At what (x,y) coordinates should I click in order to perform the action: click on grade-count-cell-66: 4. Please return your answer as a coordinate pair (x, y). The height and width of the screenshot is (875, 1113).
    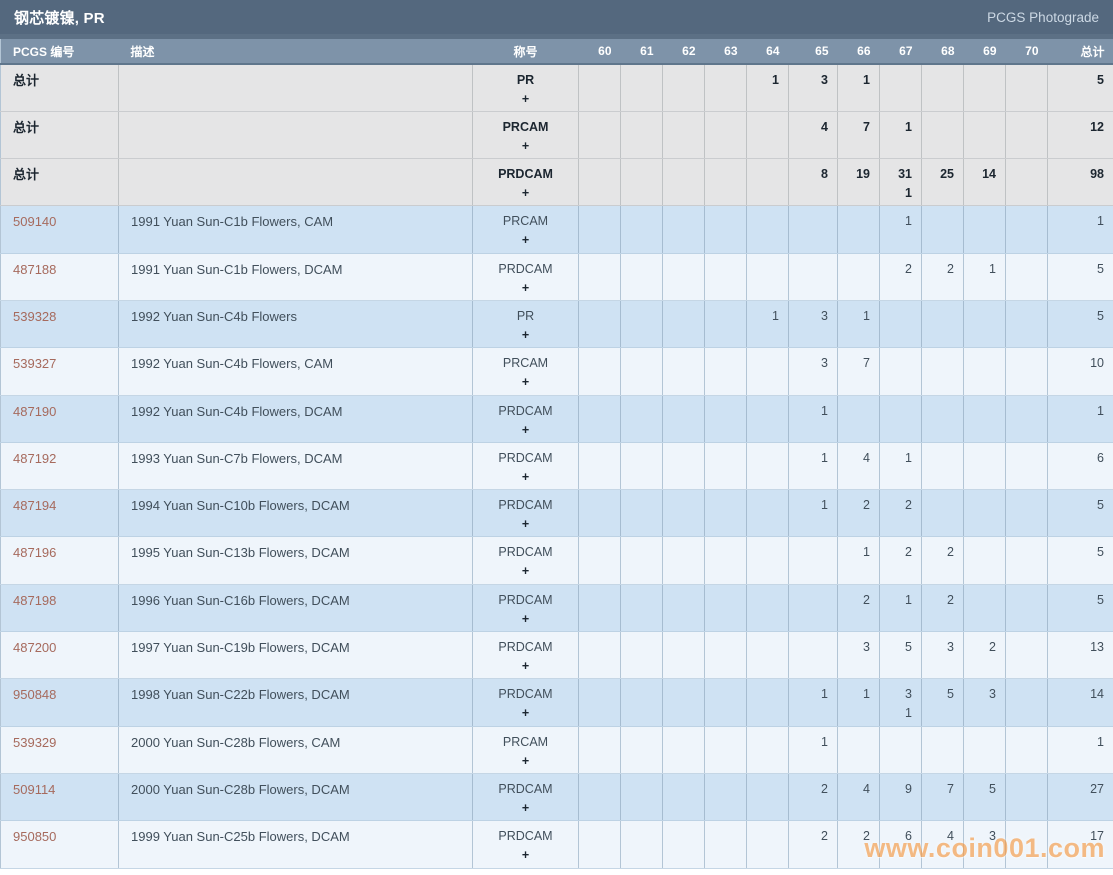
    Looking at the image, I should click on (858, 466).